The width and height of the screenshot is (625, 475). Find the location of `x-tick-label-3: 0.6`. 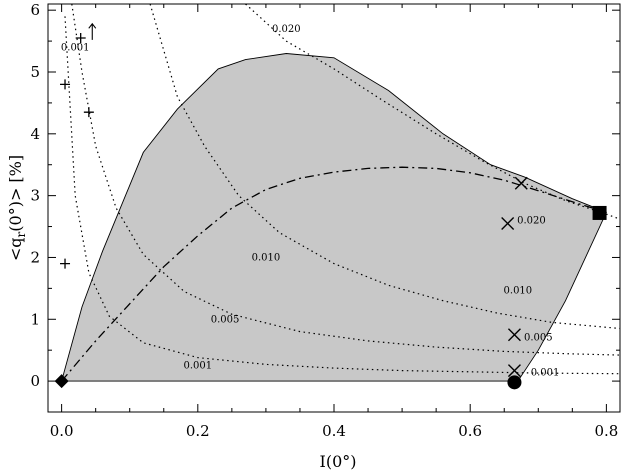

x-tick-label-3: 0.6 is located at coordinates (470, 431).